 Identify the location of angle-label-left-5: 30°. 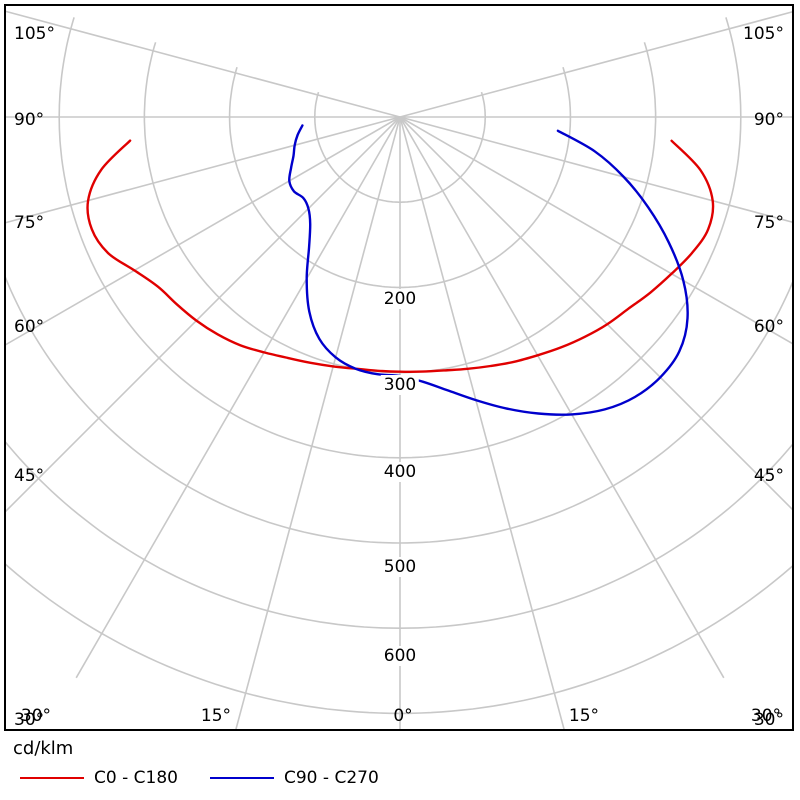
(29, 720).